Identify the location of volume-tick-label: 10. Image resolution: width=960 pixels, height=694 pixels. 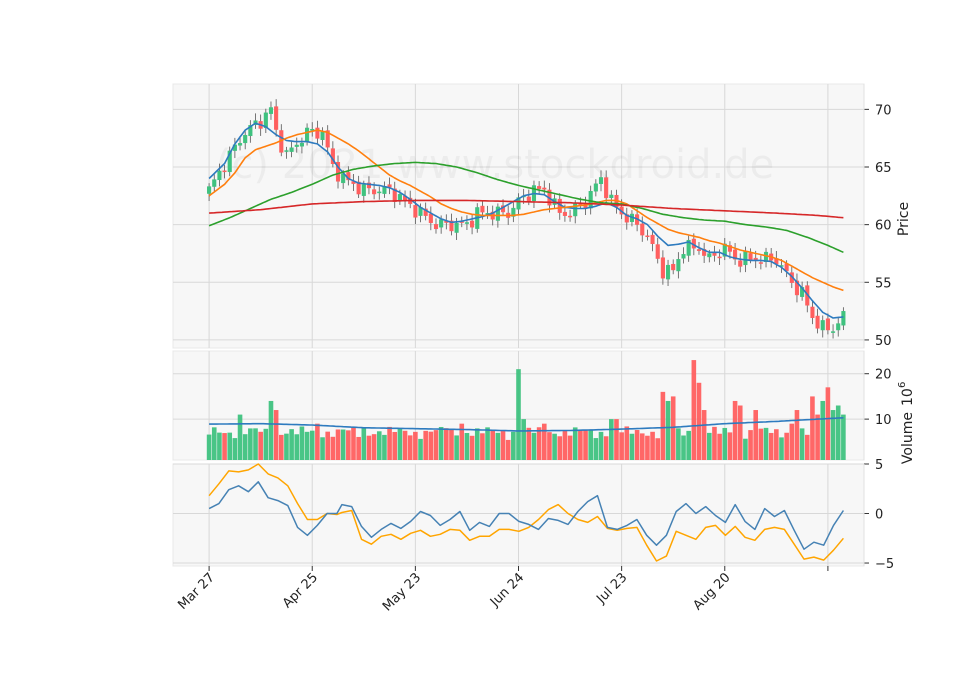
(883, 420).